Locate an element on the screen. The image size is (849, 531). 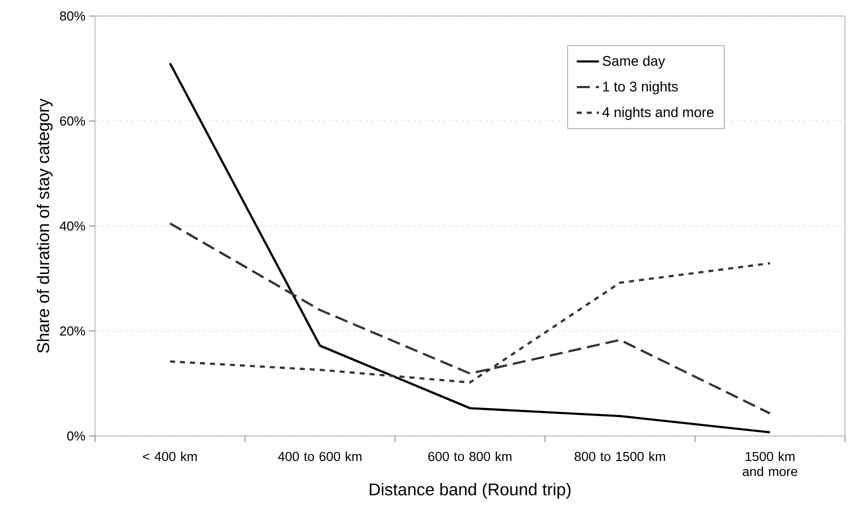
legend-label: 4 nights and more is located at coordinates (658, 113).